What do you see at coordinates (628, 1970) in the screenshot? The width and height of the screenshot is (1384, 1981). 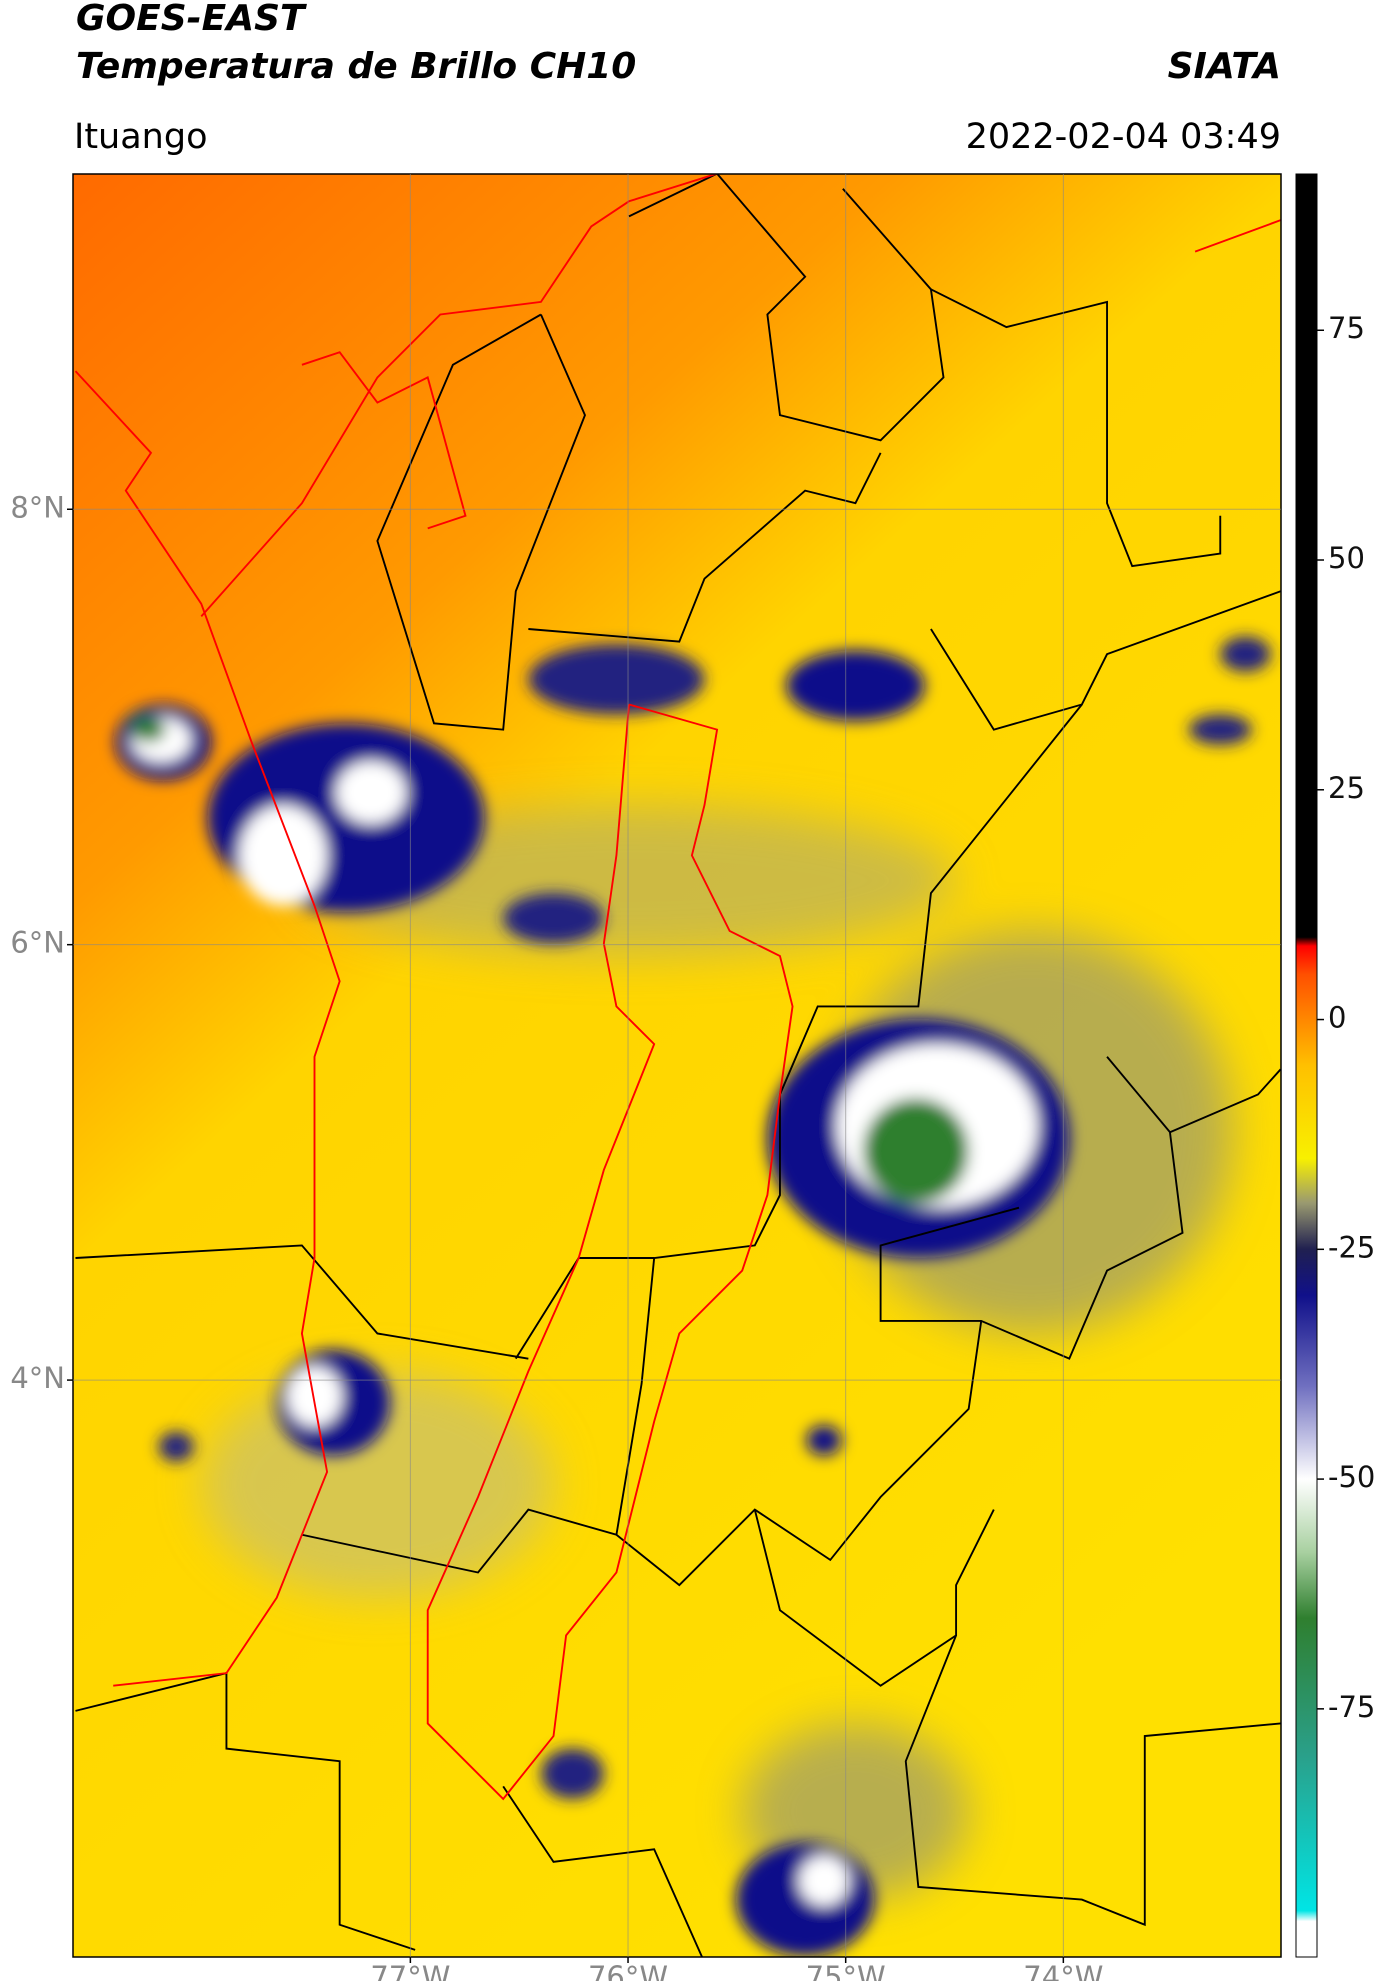 I see `lon-tick-label: 76°W` at bounding box center [628, 1970].